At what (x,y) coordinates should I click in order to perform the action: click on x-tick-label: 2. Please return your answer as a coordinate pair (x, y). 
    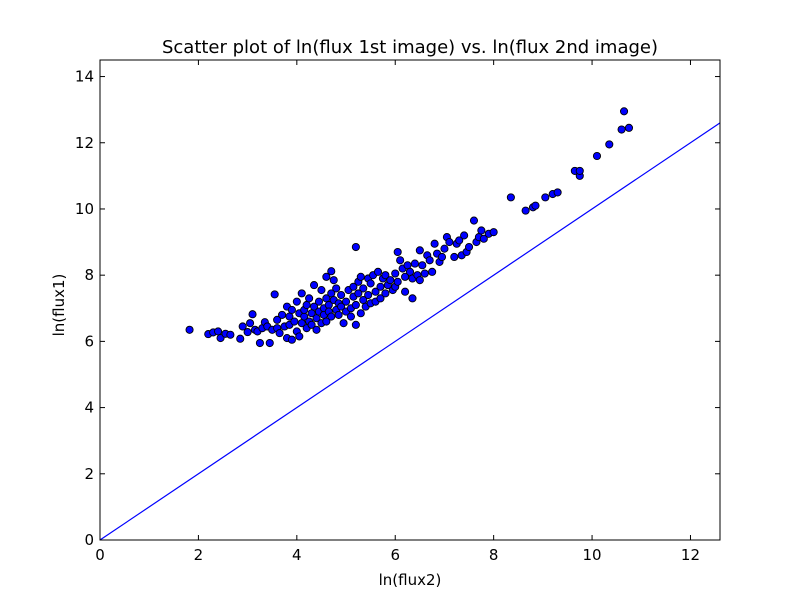
    Looking at the image, I should click on (199, 555).